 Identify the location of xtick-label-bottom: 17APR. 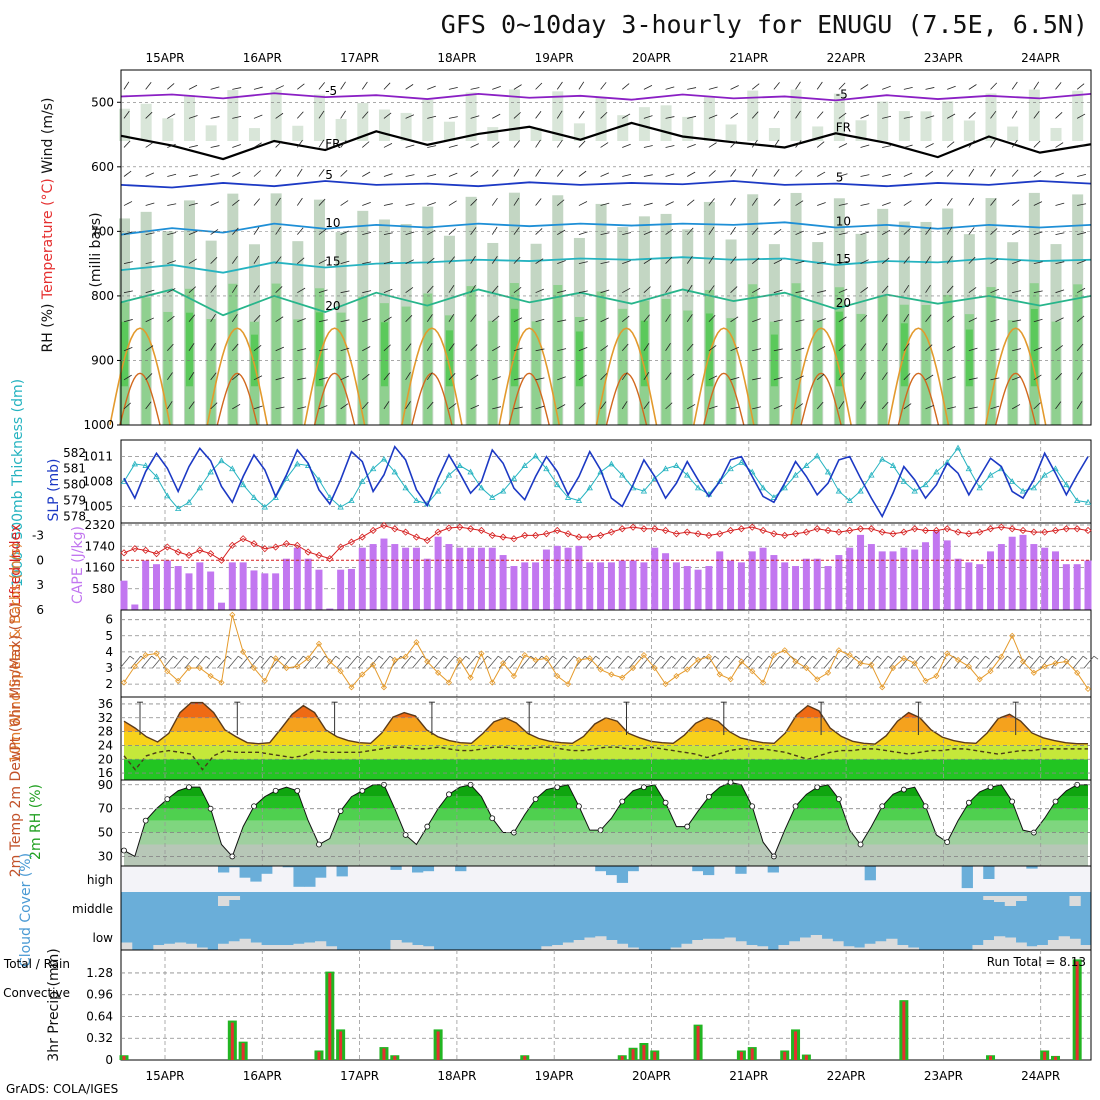
(359, 1076).